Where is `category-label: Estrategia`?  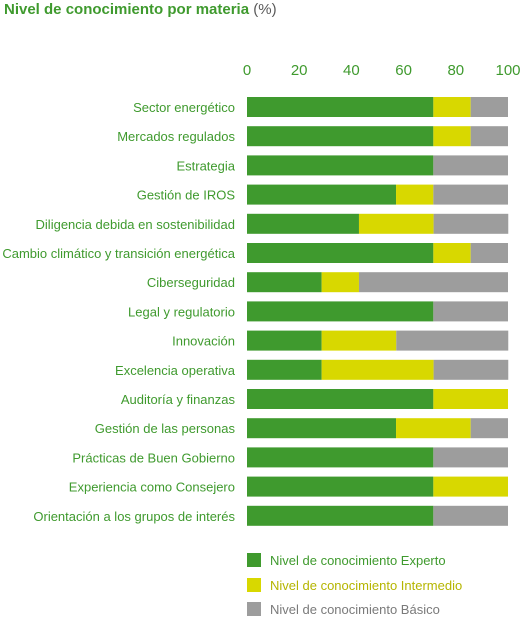 category-label: Estrategia is located at coordinates (205, 165).